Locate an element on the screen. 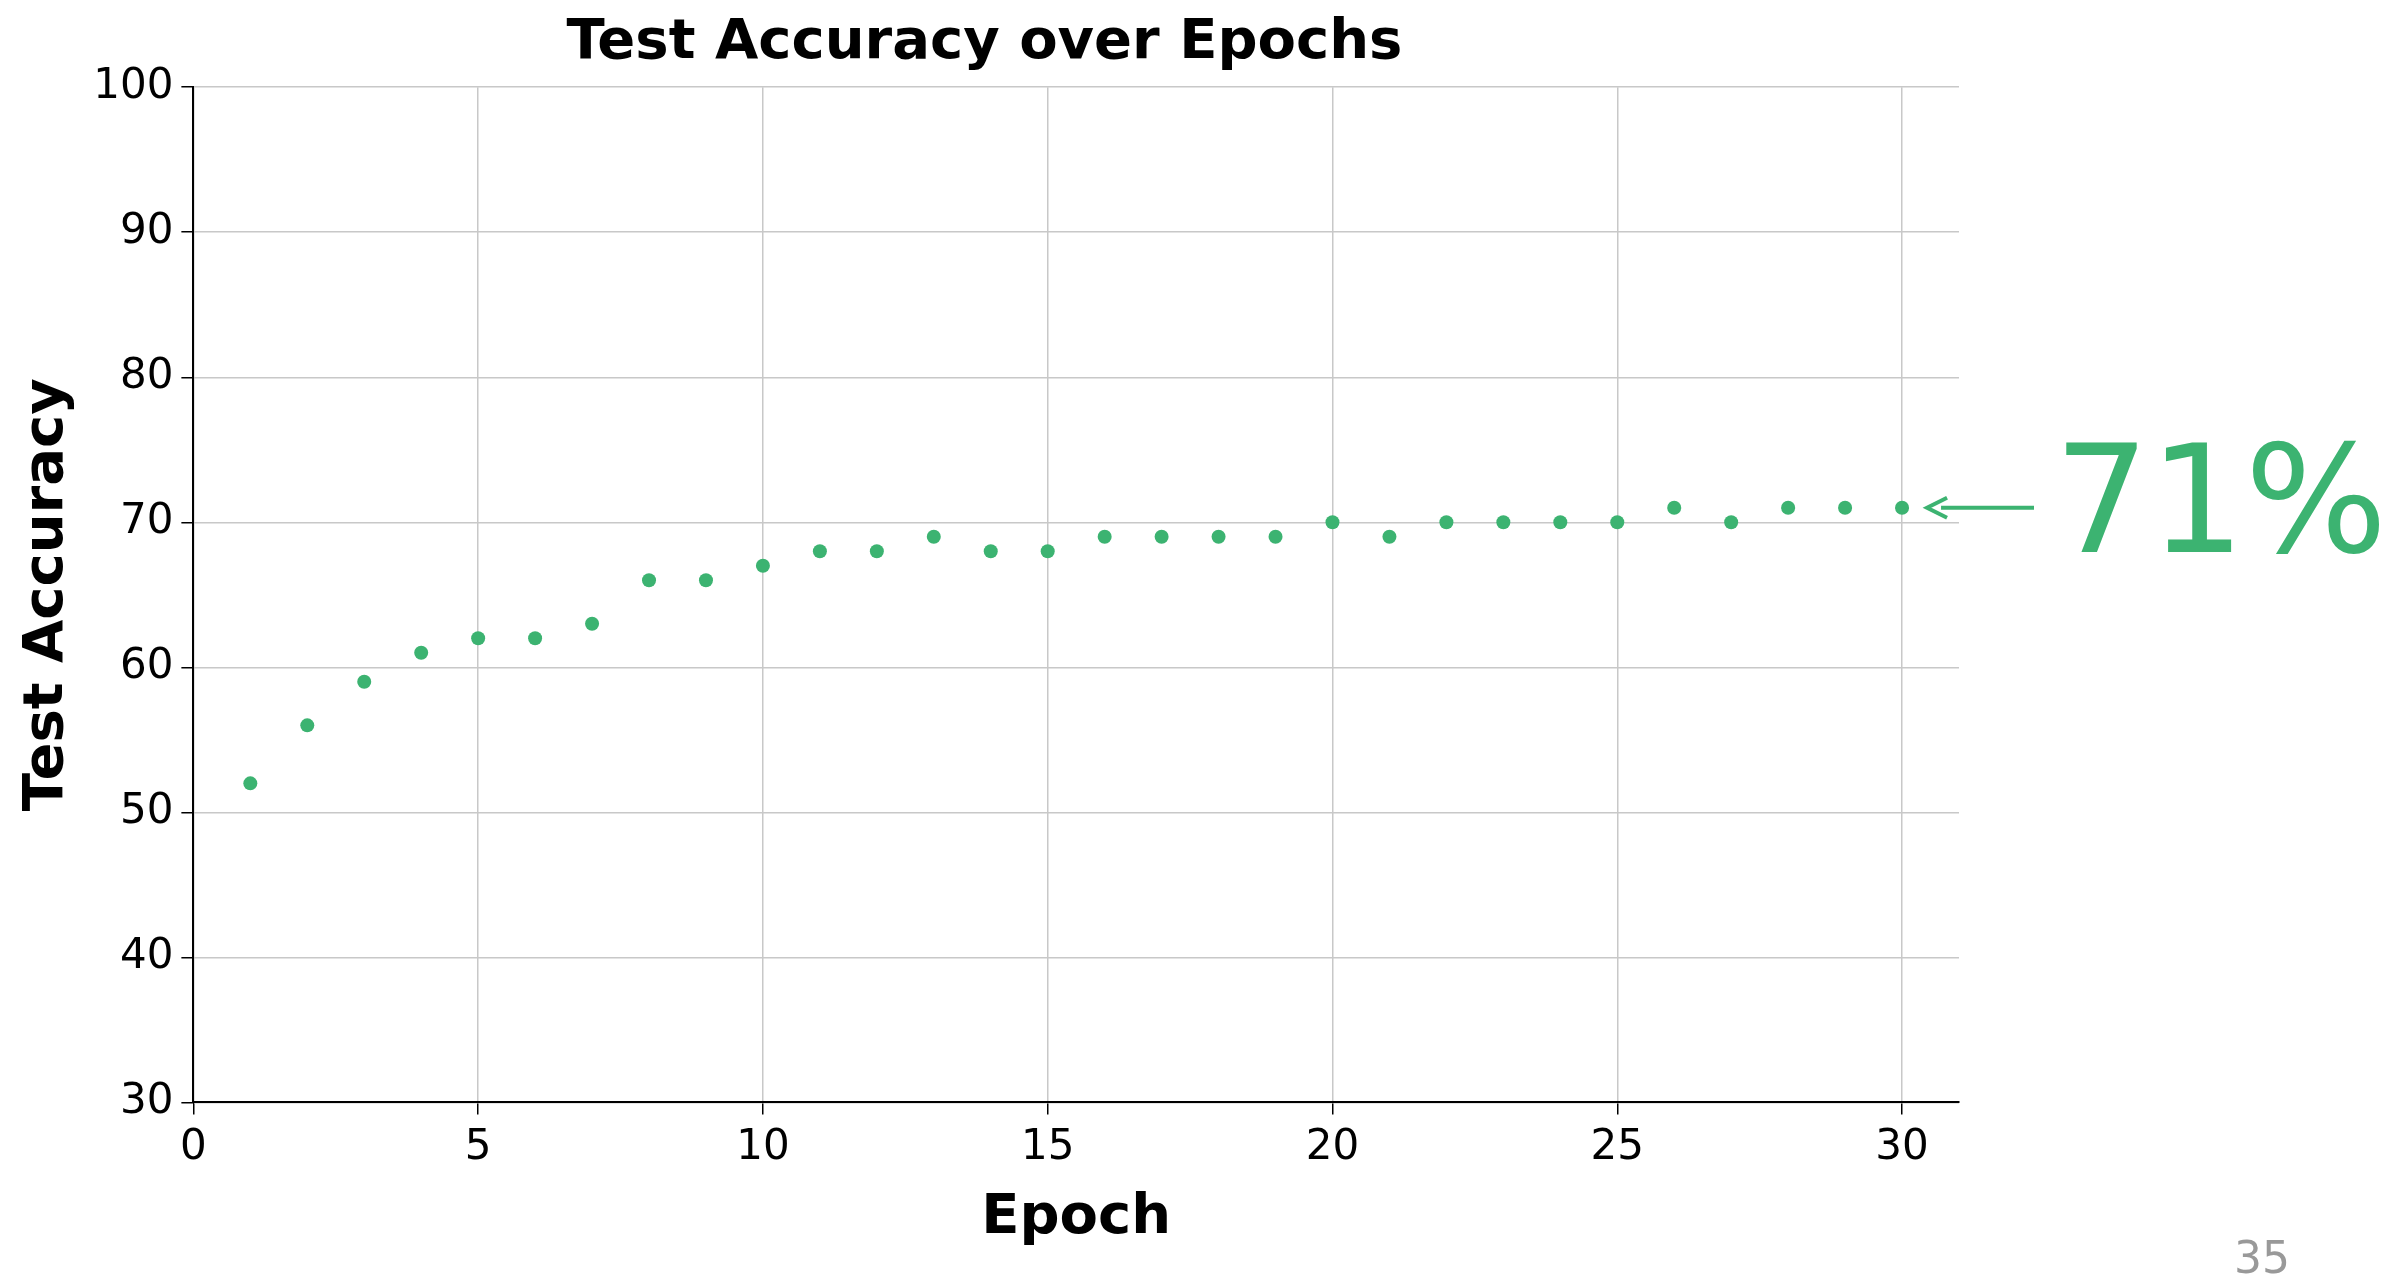 The width and height of the screenshot is (2399, 1286). x-axis-title: Epoch is located at coordinates (1076, 1213).